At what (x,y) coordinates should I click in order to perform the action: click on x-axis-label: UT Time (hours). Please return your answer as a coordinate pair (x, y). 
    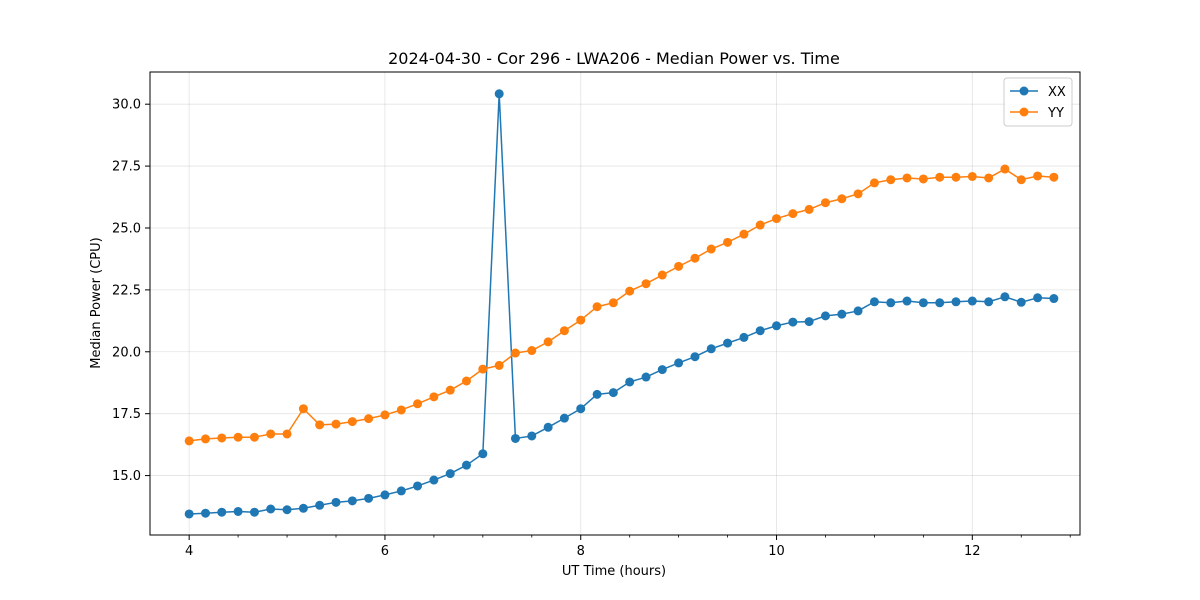
    Looking at the image, I should click on (614, 571).